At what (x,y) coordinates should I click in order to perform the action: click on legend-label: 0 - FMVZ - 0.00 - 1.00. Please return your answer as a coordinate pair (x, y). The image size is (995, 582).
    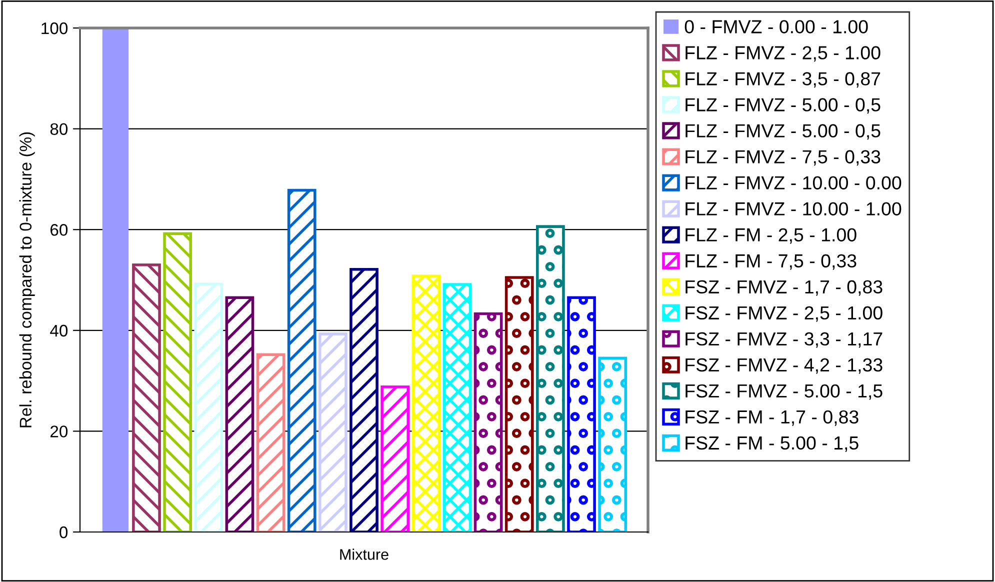
    Looking at the image, I should click on (776, 27).